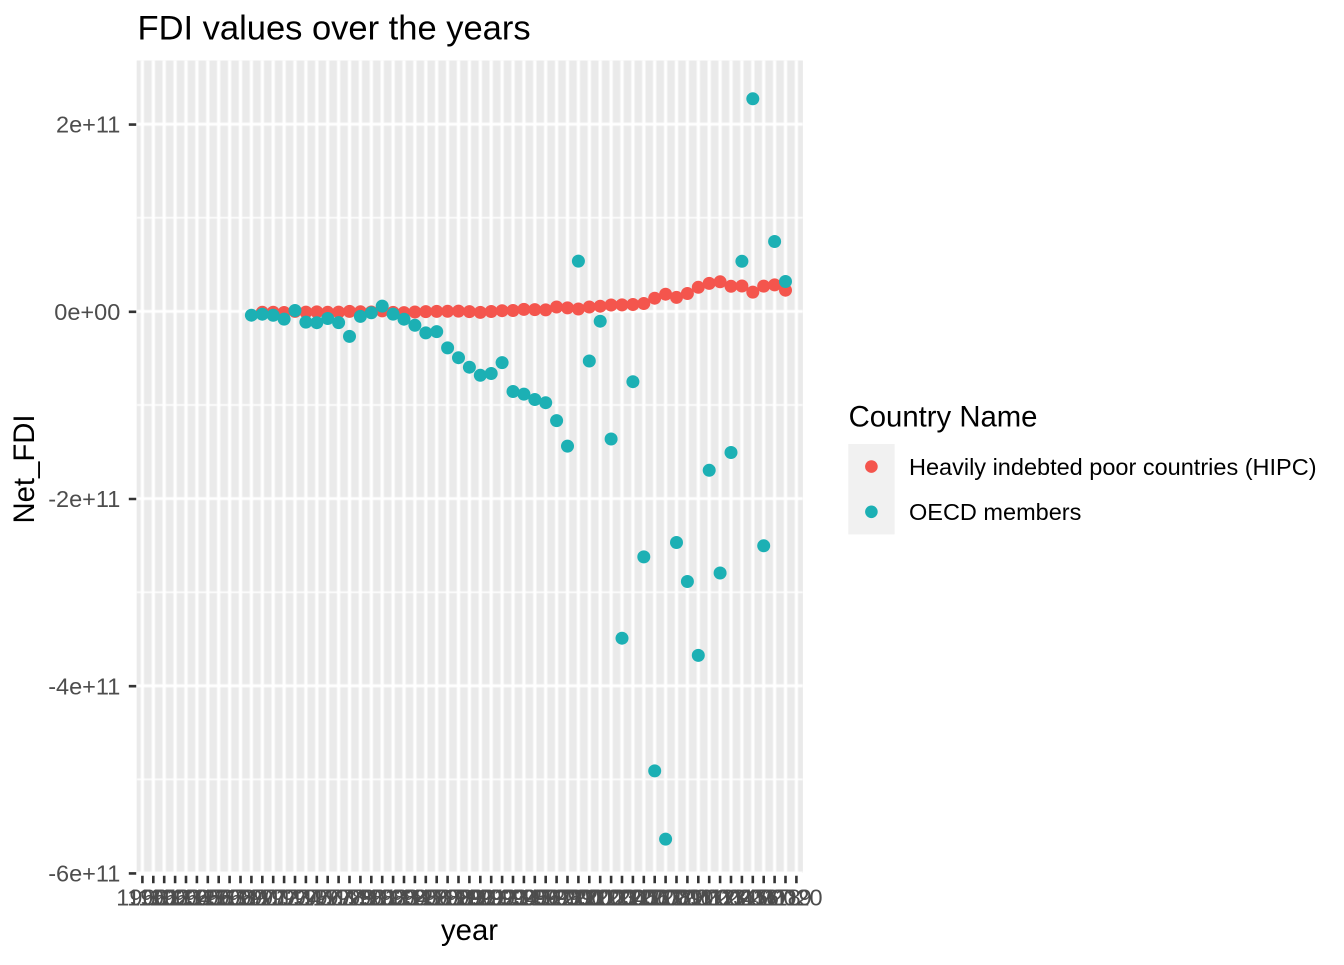 The height and width of the screenshot is (965, 1344). Describe the element at coordinates (273, 898) in the screenshot. I see `svg-text: 1972` at that location.